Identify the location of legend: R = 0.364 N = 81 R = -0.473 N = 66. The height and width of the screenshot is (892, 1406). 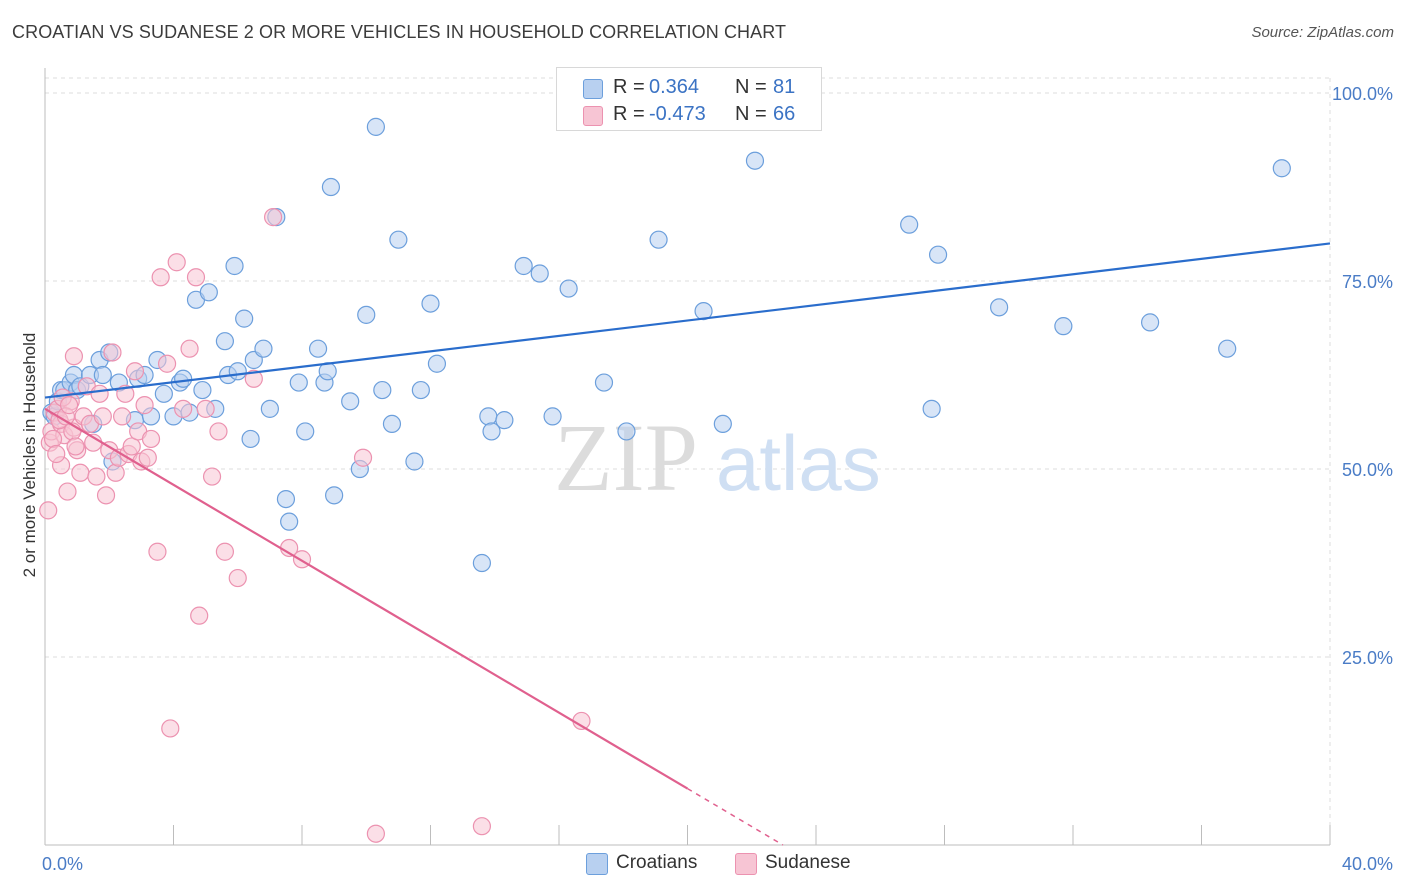
(689, 99).